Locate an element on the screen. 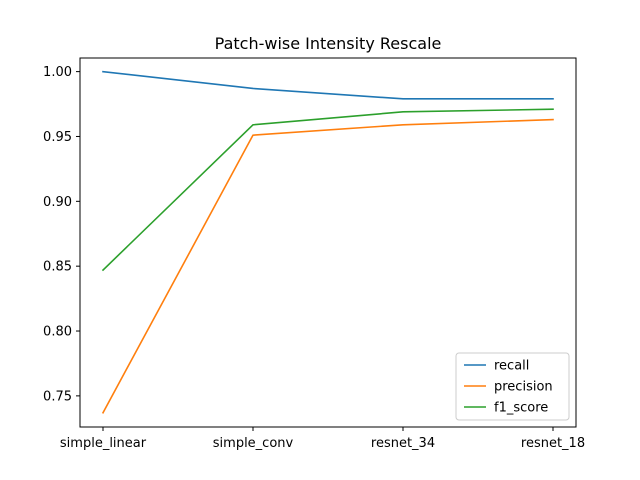 The height and width of the screenshot is (480, 640). legend-box is located at coordinates (512, 386).